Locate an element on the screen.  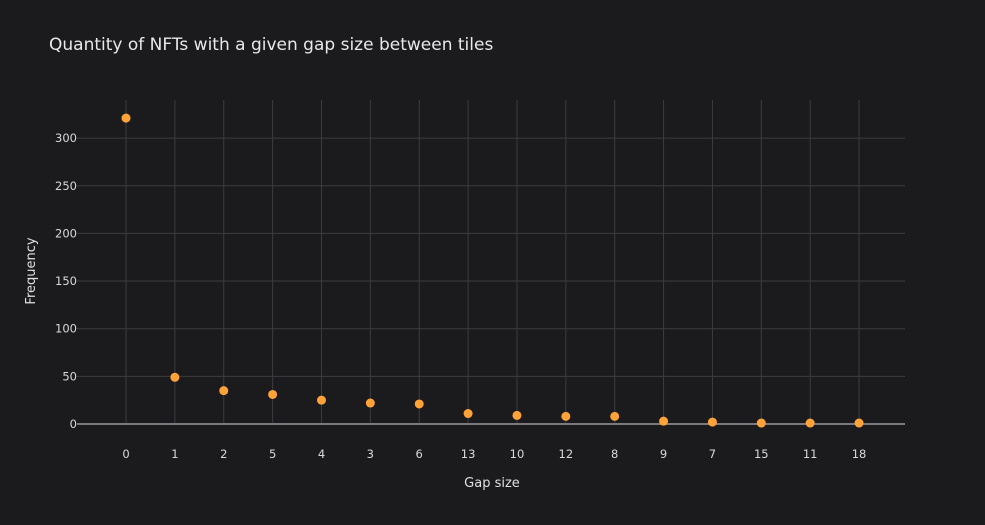
x-tick-label: 8 is located at coordinates (614, 454).